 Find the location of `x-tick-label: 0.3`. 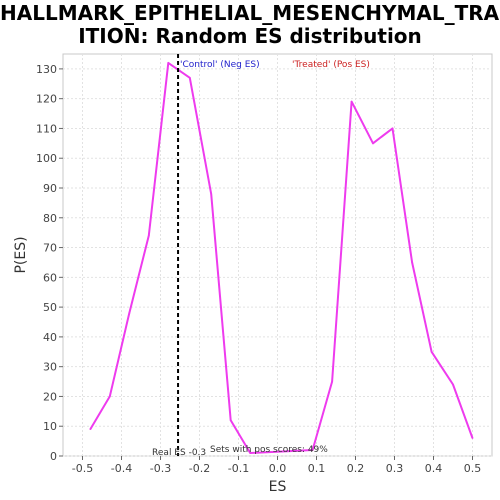

x-tick-label: 0.3 is located at coordinates (395, 468).